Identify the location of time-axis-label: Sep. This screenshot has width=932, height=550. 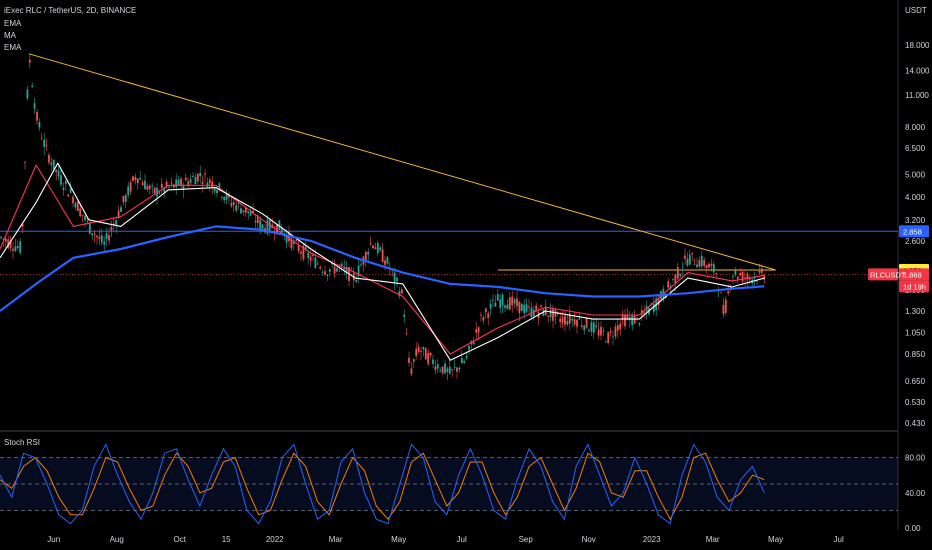
(526, 539).